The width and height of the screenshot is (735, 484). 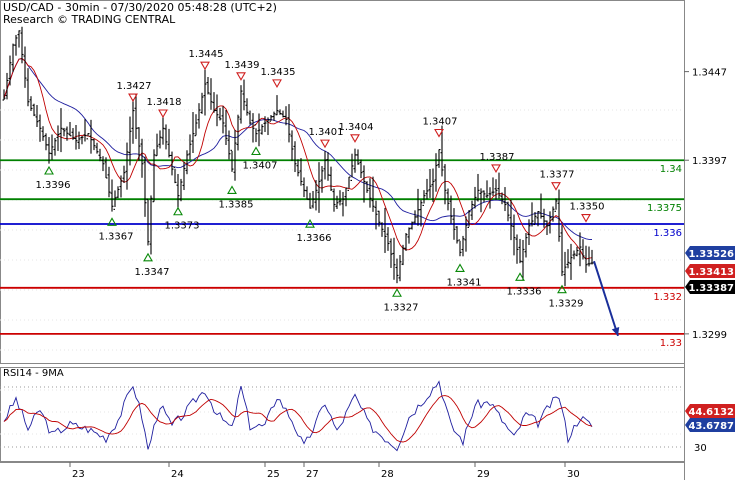 I want to click on swing-high-label-8: 1.3387, so click(x=497, y=157).